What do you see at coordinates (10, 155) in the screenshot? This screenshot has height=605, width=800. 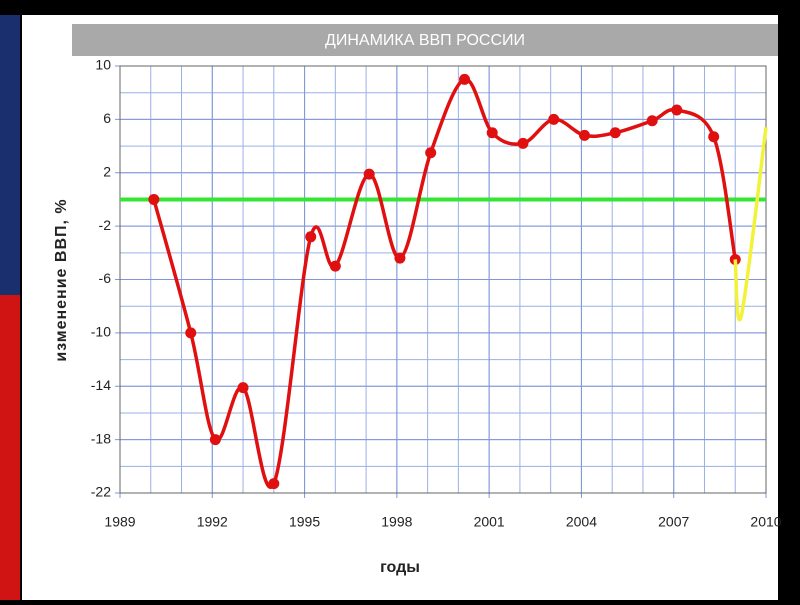 I see `left-stripe-blue` at bounding box center [10, 155].